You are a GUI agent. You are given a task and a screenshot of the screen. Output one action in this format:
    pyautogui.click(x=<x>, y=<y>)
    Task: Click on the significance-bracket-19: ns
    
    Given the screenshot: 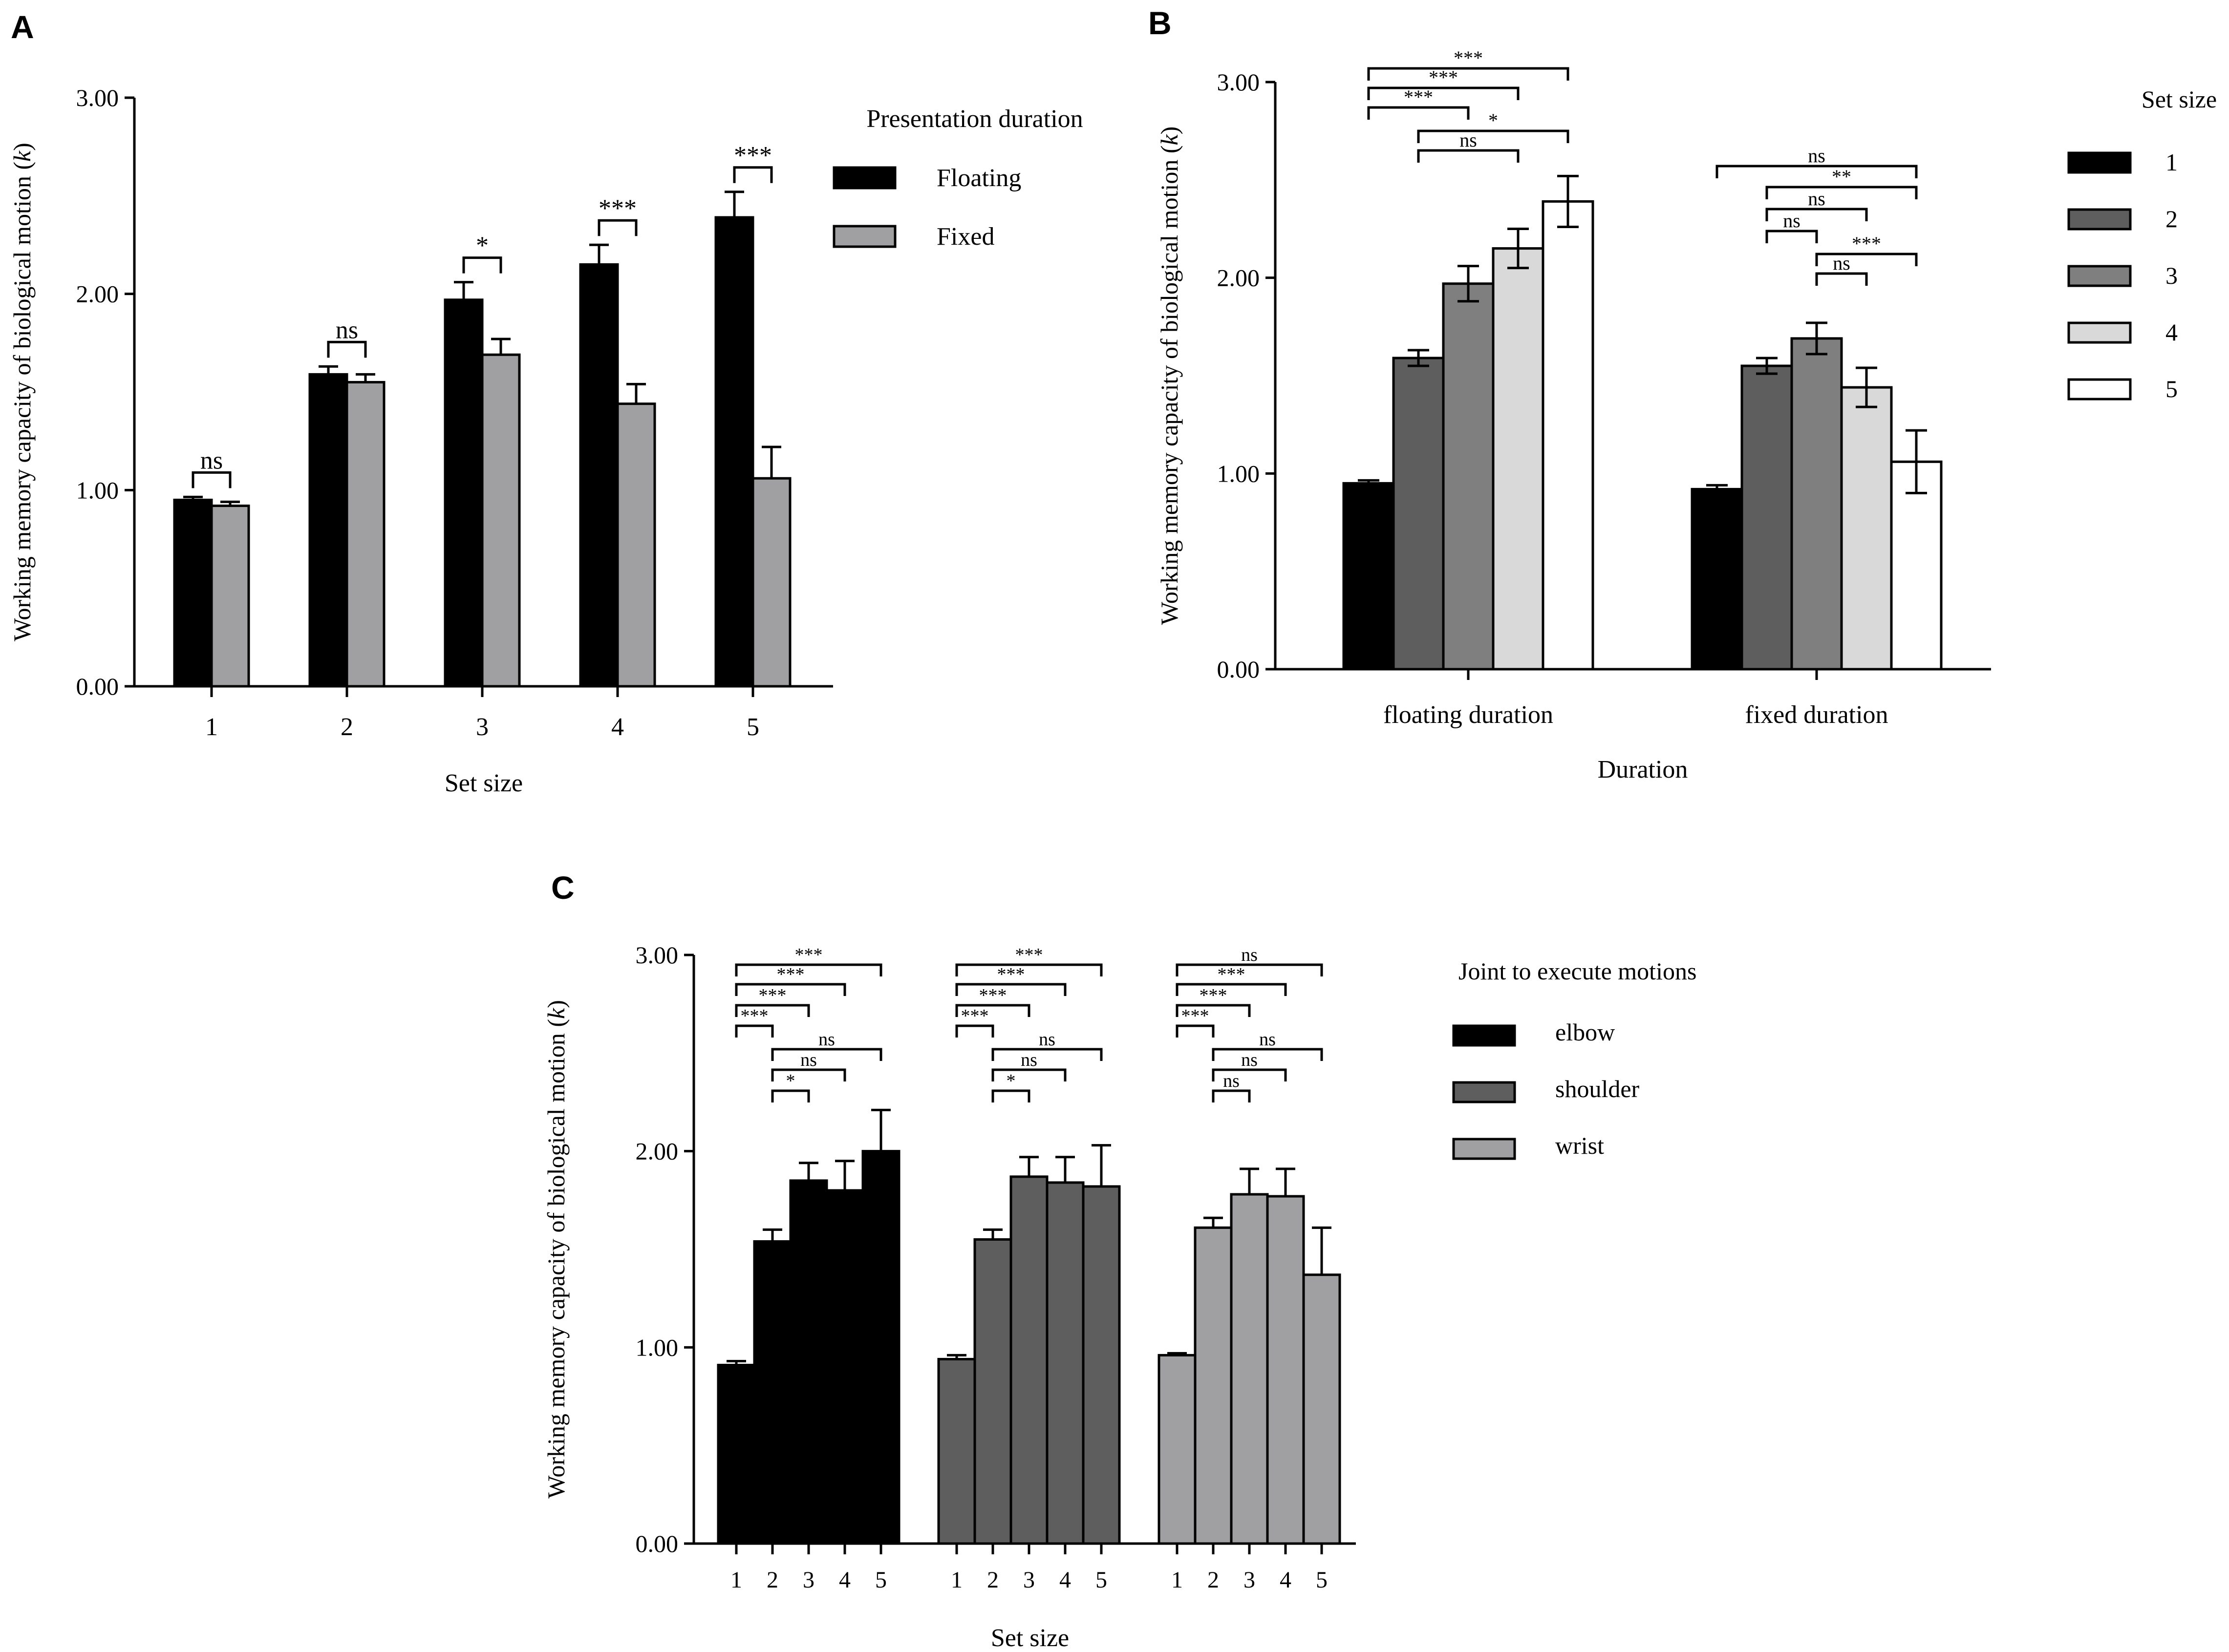 What is the action you would take?
    pyautogui.click(x=1249, y=1065)
    